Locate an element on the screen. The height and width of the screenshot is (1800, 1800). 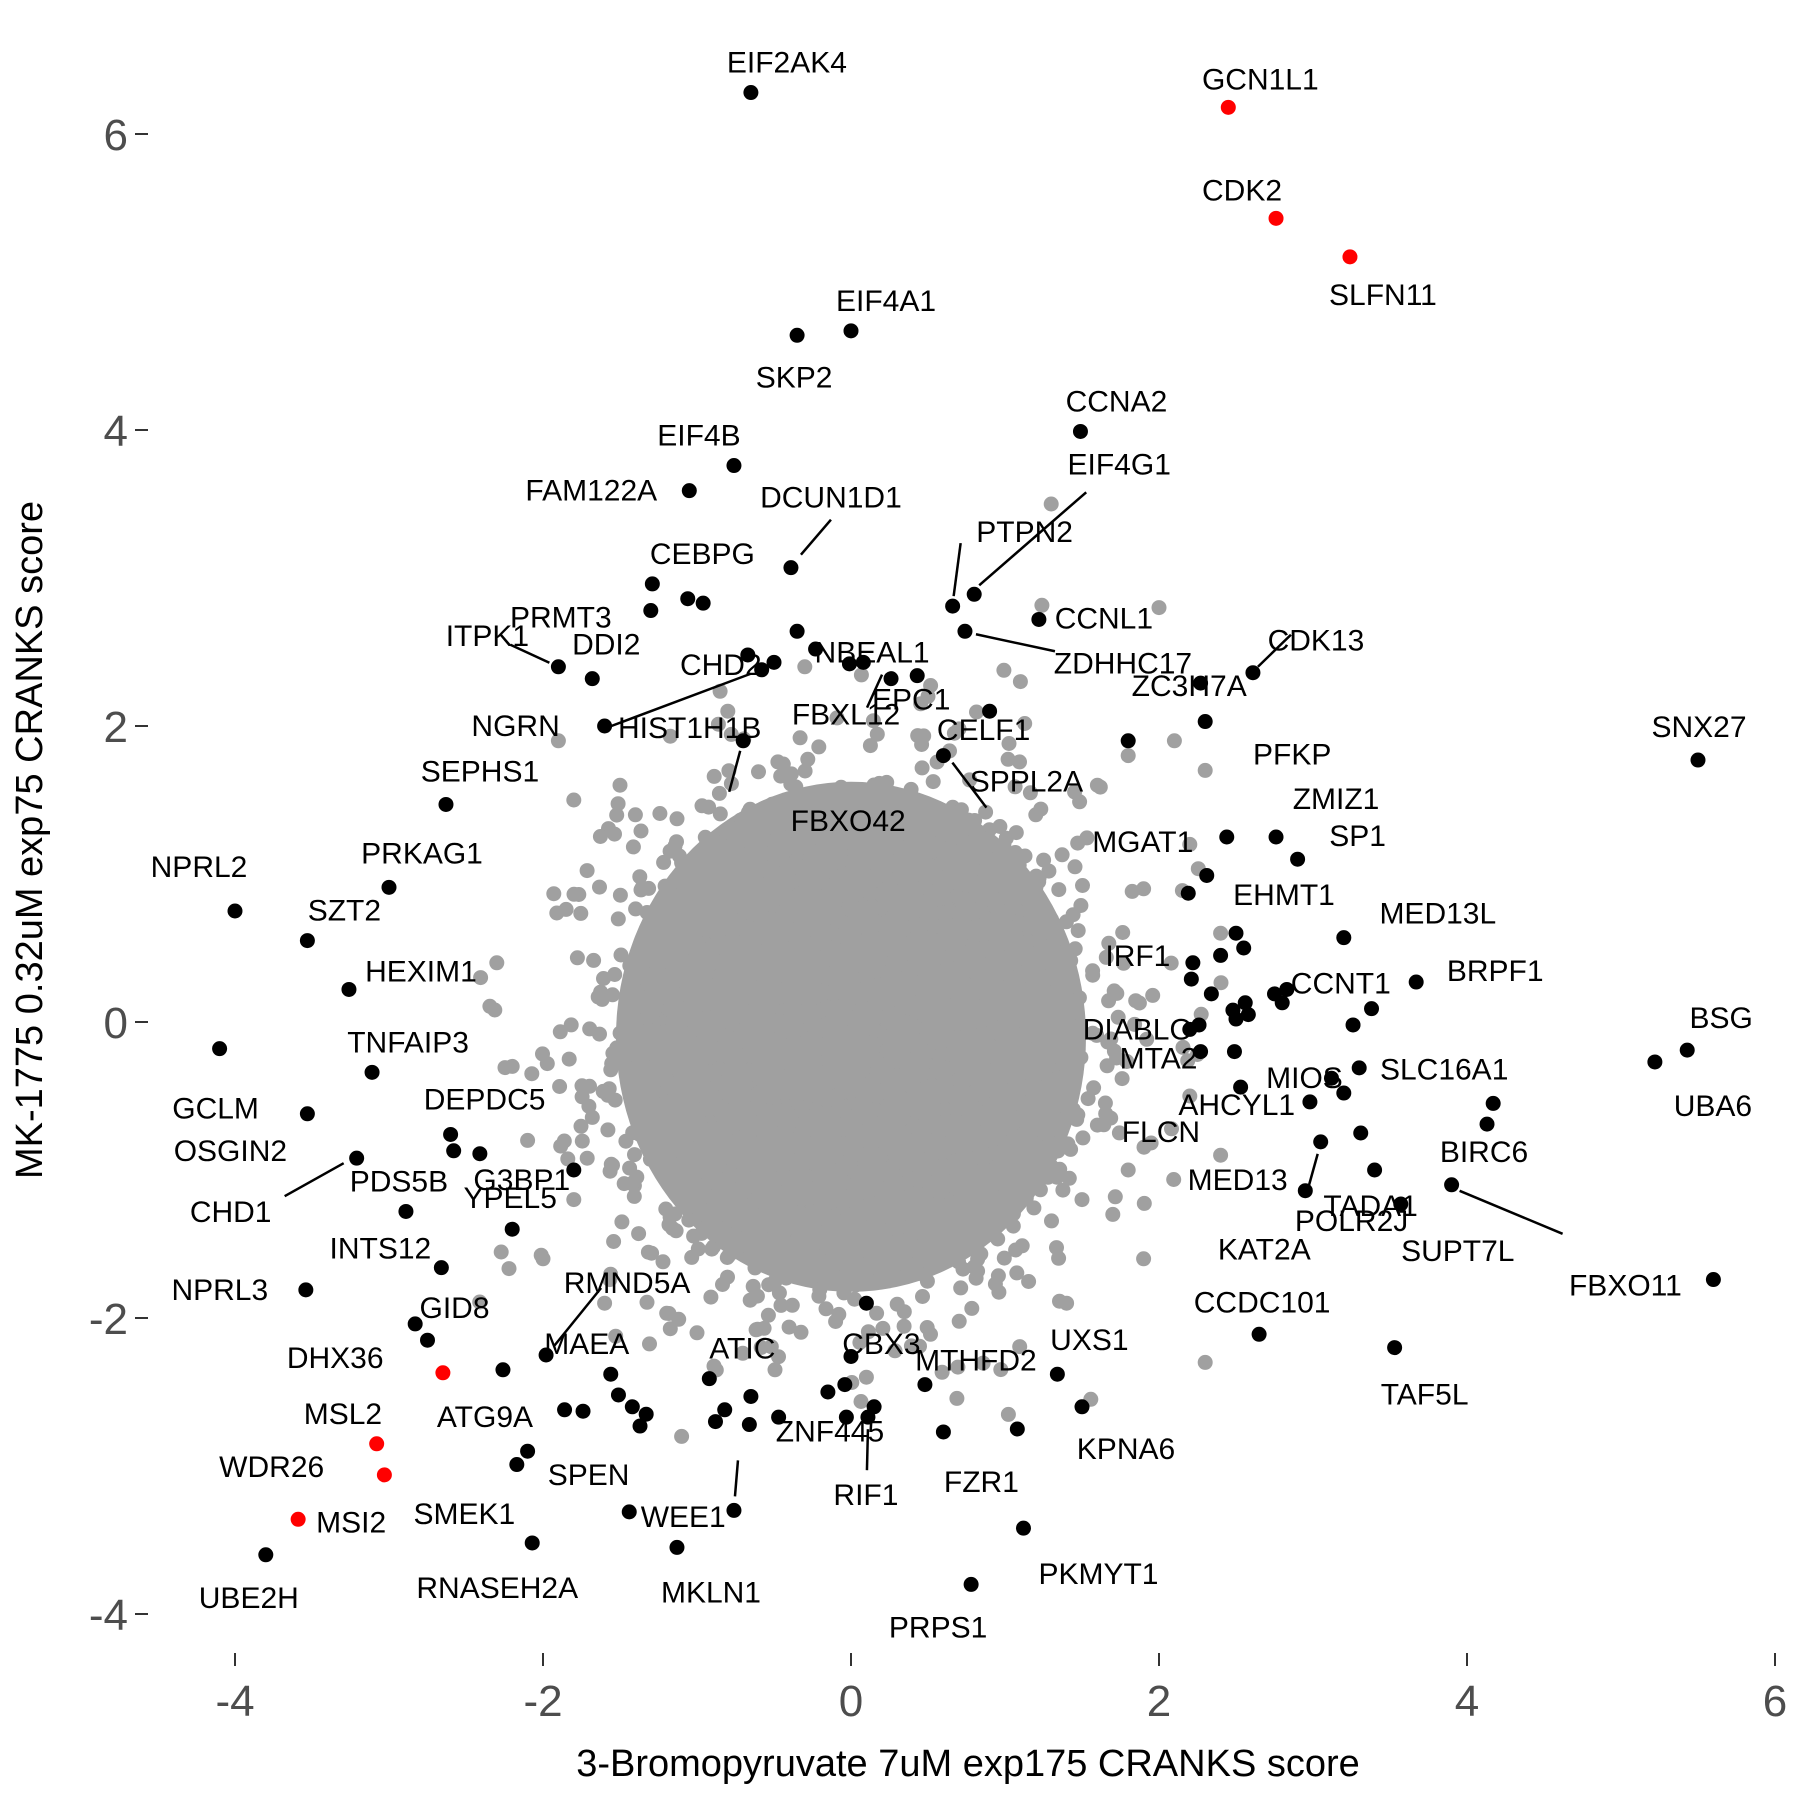
gene-label: EPC1 is located at coordinates (911, 700).